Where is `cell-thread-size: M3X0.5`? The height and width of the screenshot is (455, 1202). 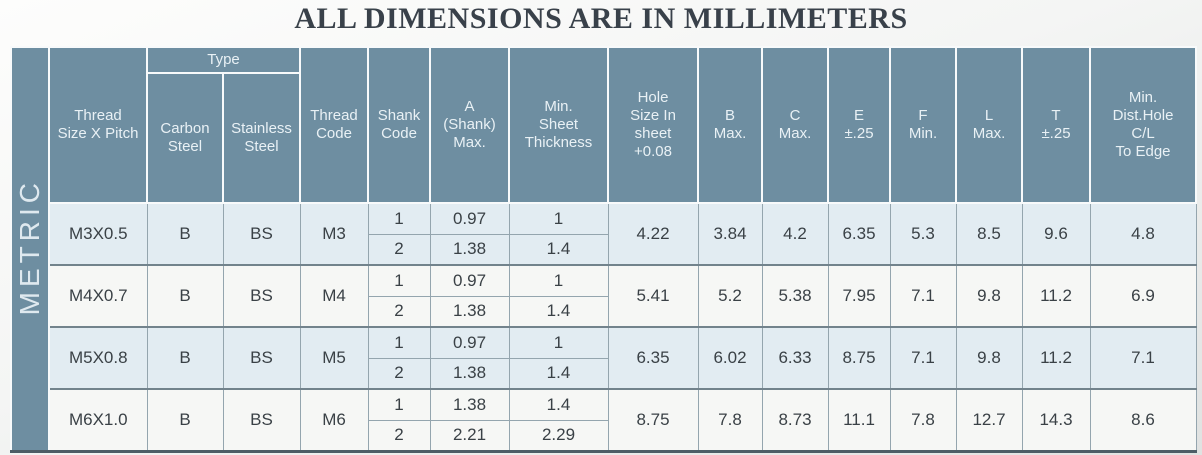
cell-thread-size: M3X0.5 is located at coordinates (98, 234).